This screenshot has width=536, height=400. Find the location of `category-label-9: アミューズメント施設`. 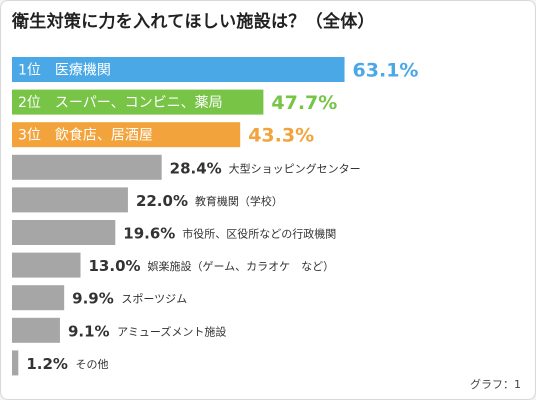

category-label-9: アミューズメント施設 is located at coordinates (171, 331).